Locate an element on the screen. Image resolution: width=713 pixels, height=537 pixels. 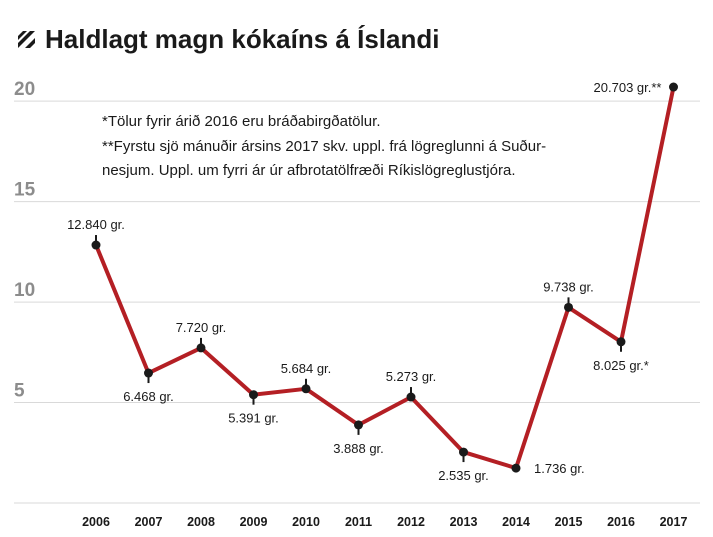
x-tick-label-2008: 2008 is located at coordinates (201, 522).